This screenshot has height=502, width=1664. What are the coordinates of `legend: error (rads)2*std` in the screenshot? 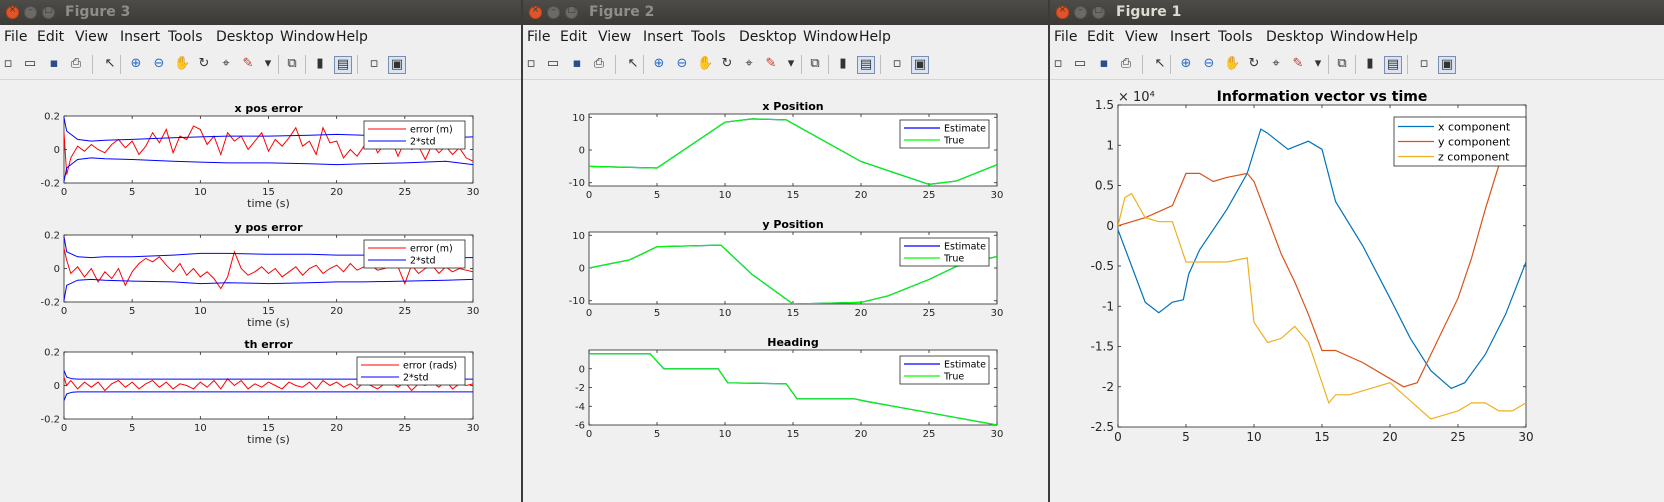 It's located at (411, 371).